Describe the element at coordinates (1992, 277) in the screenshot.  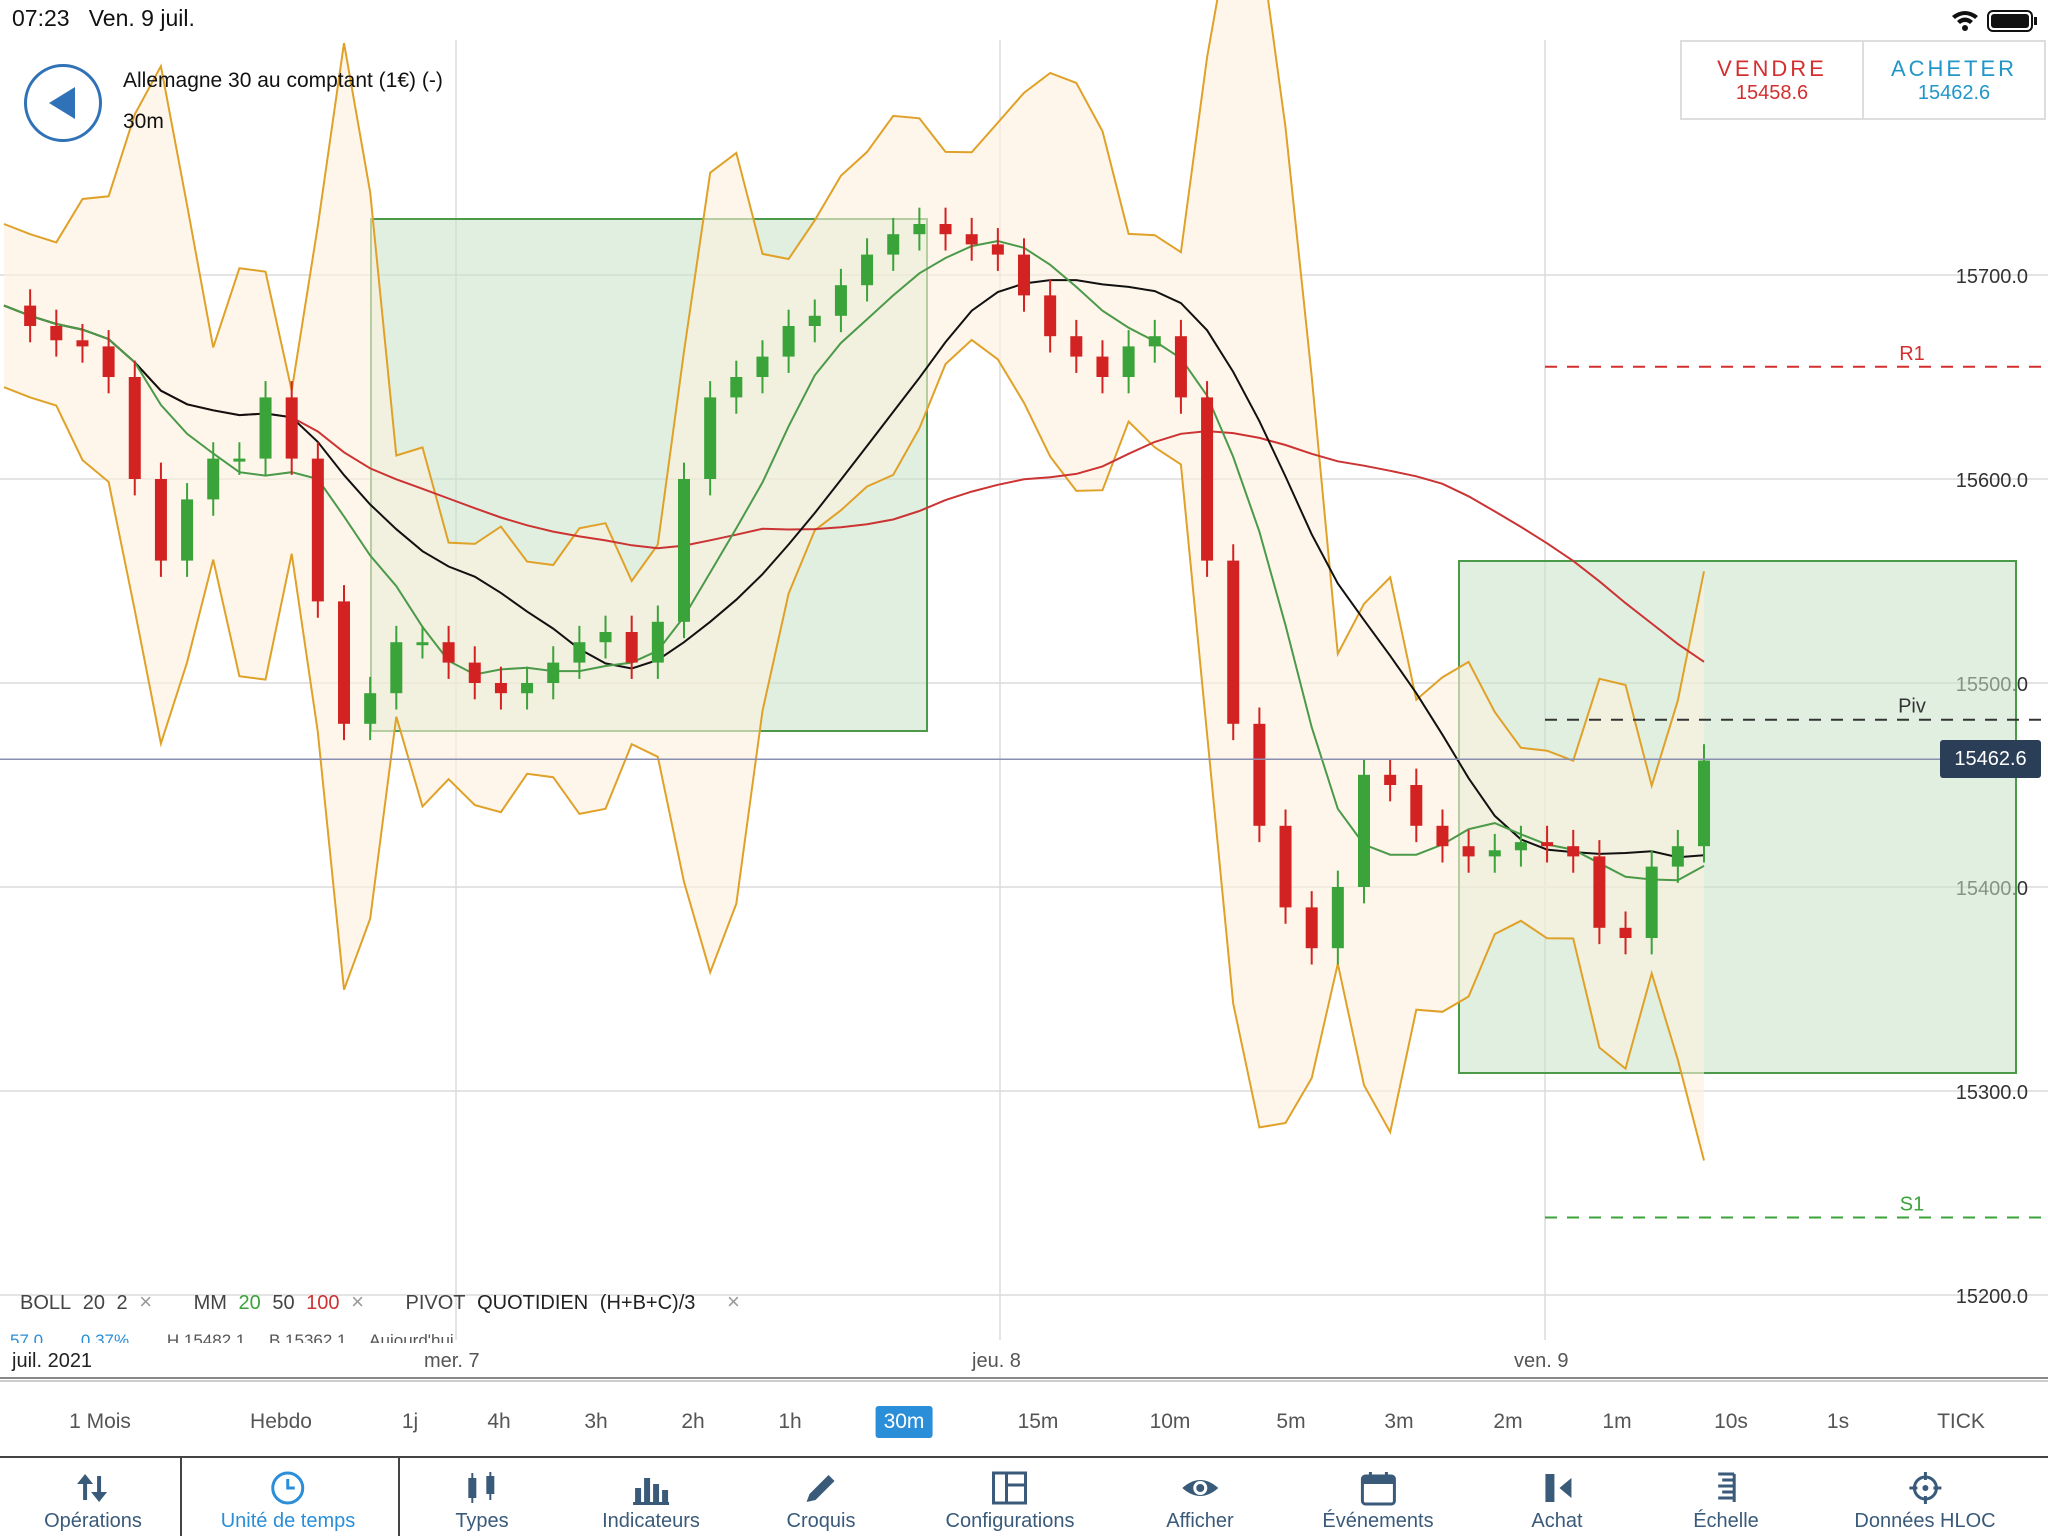
I see `y-tick-label: 15700.0` at that location.